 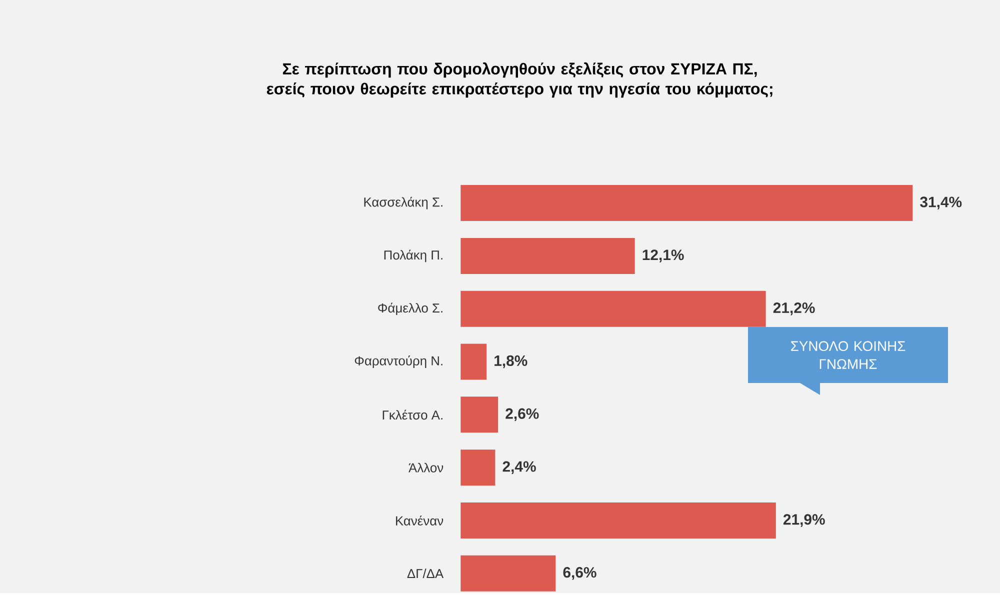 I want to click on chart-title: Σε περίπτωση που δρομολογηθούν εξελίξεις στον ΣΥΡΙΖΑ ΠΣ, εσείς ποιον θεωρείτε επικρατέστερο για την ηγεσία του κόμματος;, so click(x=519, y=80).